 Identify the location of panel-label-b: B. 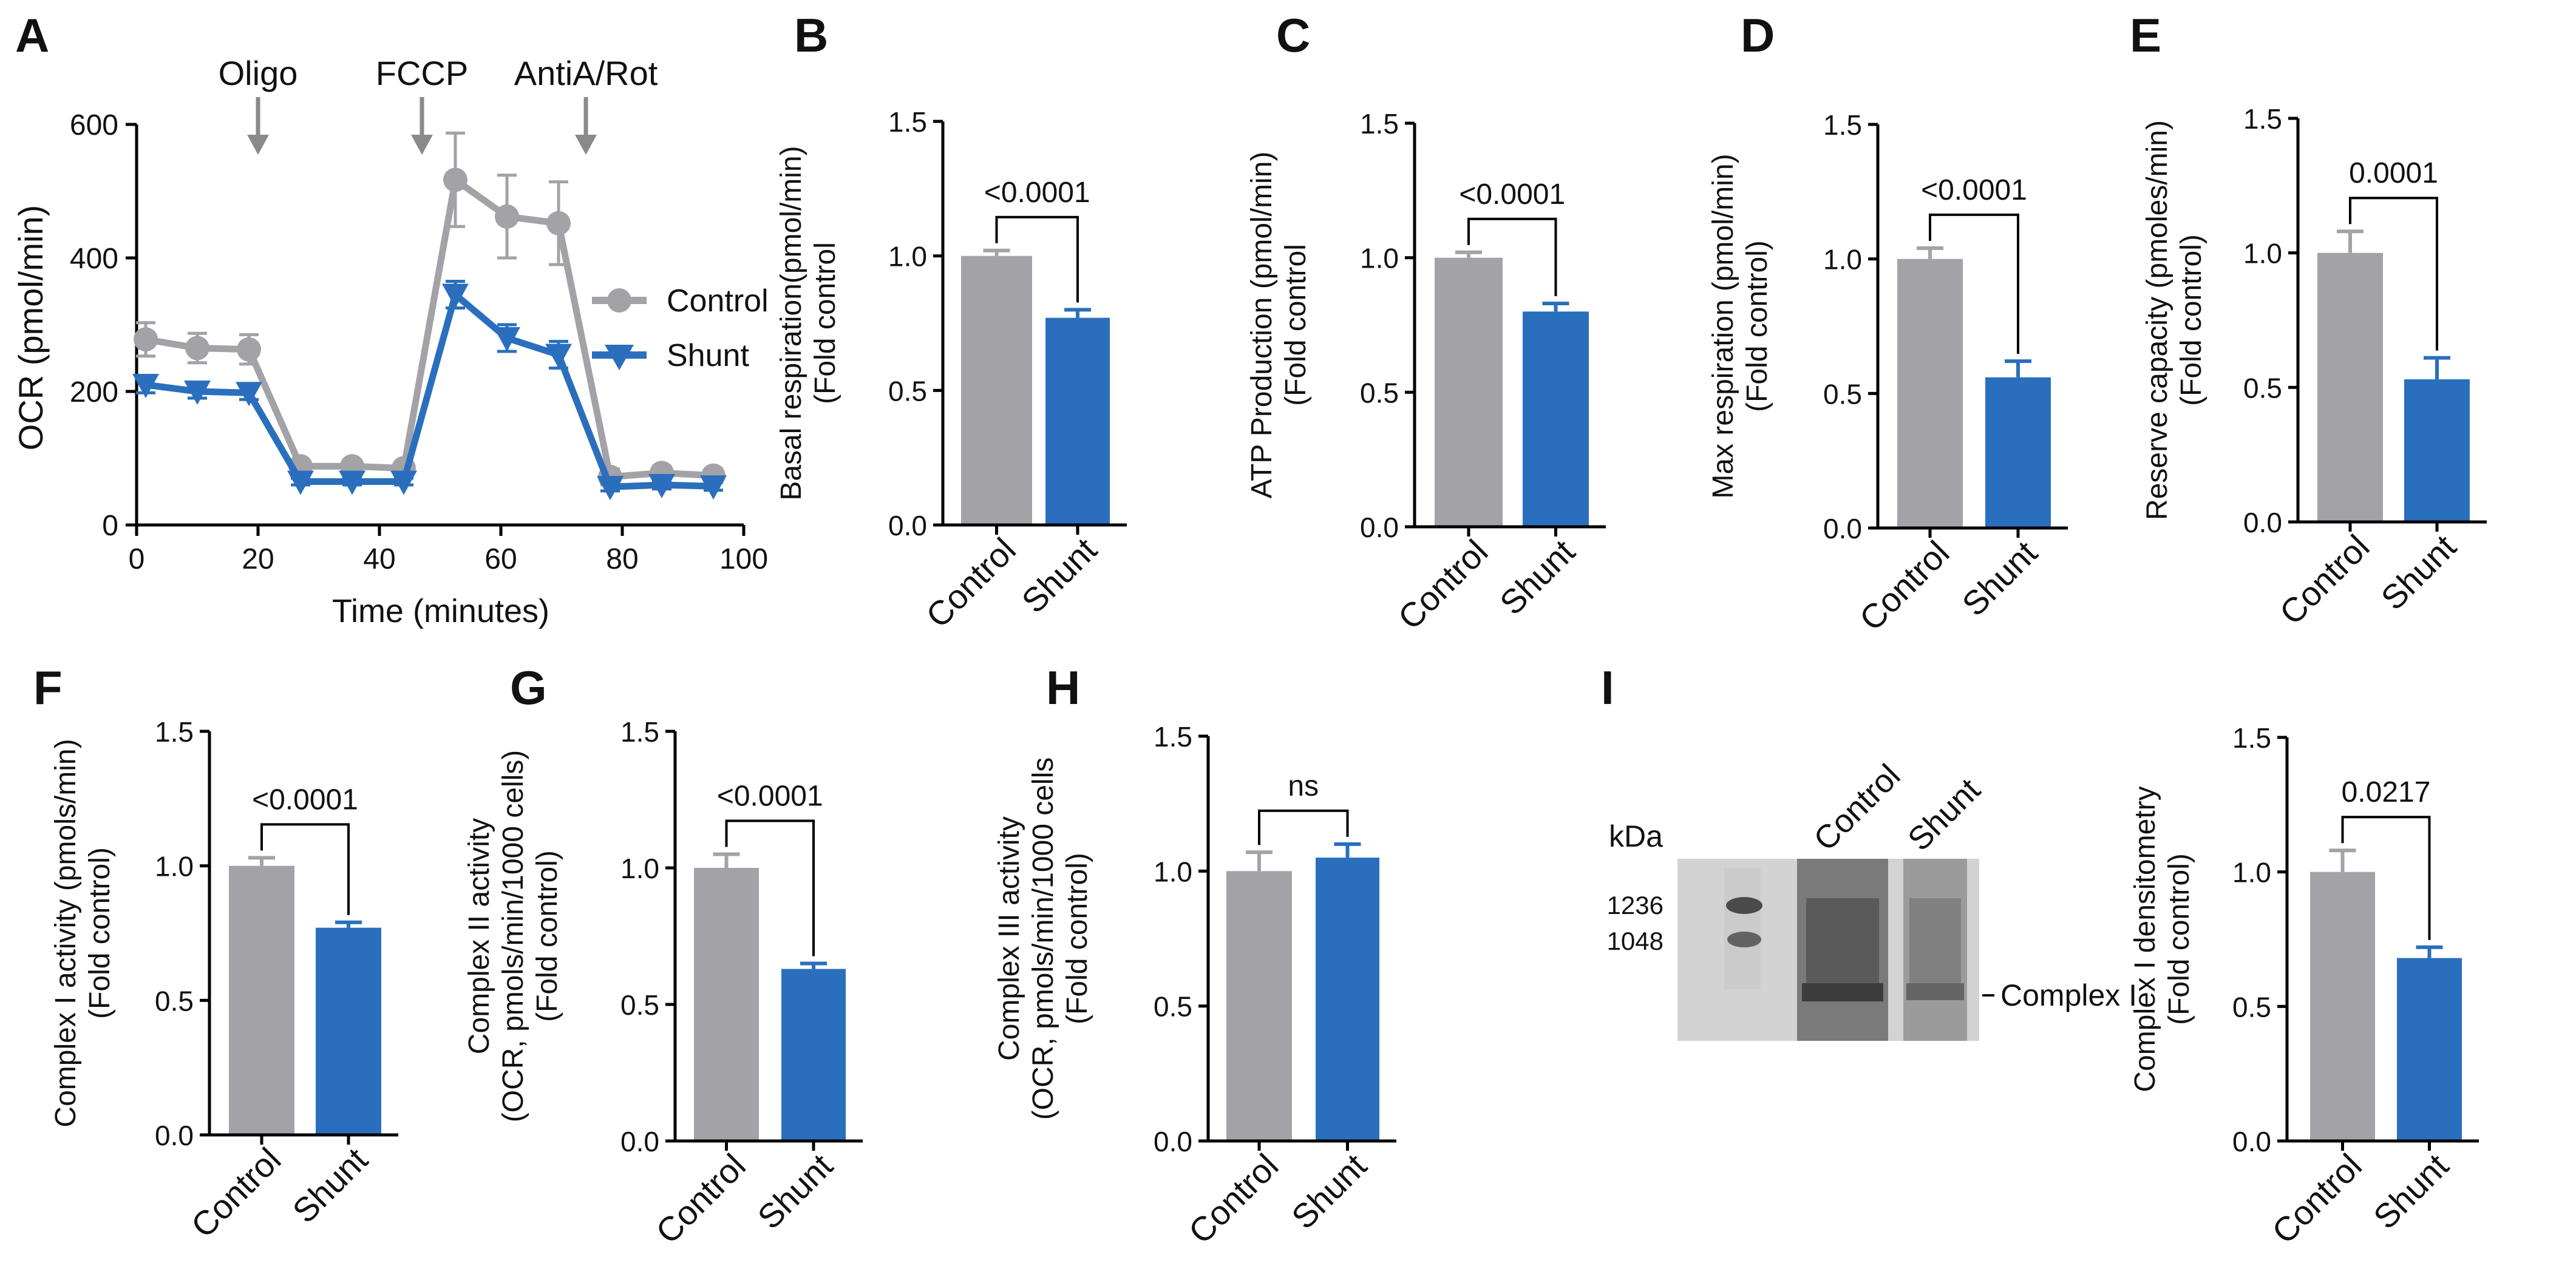
(811, 35).